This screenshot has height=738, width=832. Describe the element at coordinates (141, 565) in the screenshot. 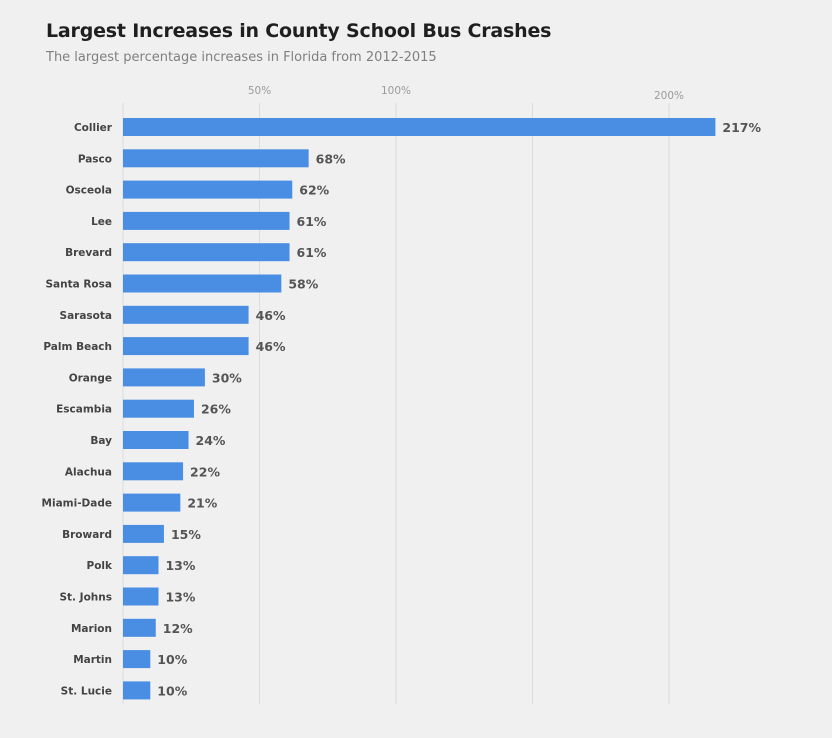

I see `bar-polk` at that location.